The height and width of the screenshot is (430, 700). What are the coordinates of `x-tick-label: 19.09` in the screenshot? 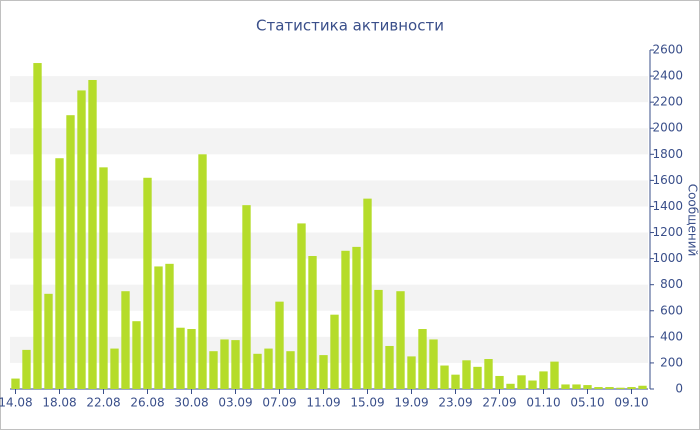 It's located at (411, 403).